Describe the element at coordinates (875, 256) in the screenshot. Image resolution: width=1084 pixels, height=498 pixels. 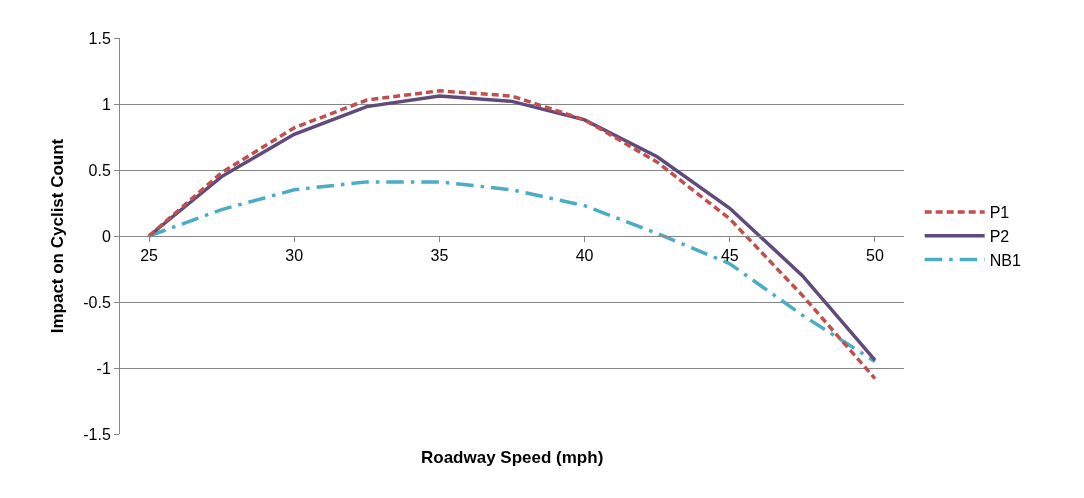
I see `x-tick-label: 50` at that location.